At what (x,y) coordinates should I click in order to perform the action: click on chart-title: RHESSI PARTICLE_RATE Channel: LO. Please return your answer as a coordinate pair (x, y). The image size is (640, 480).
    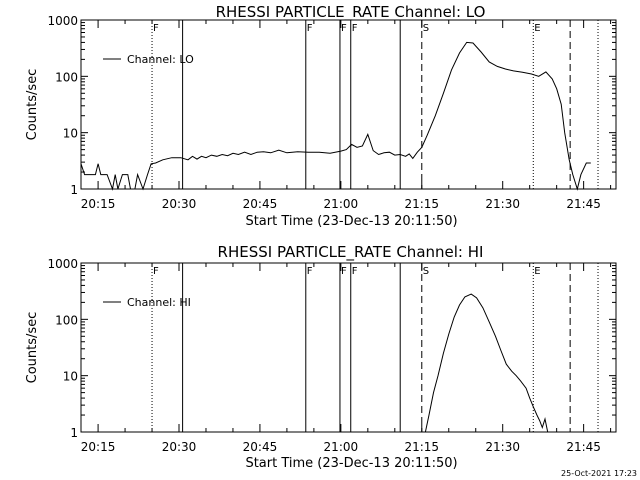
    Looking at the image, I should click on (351, 12).